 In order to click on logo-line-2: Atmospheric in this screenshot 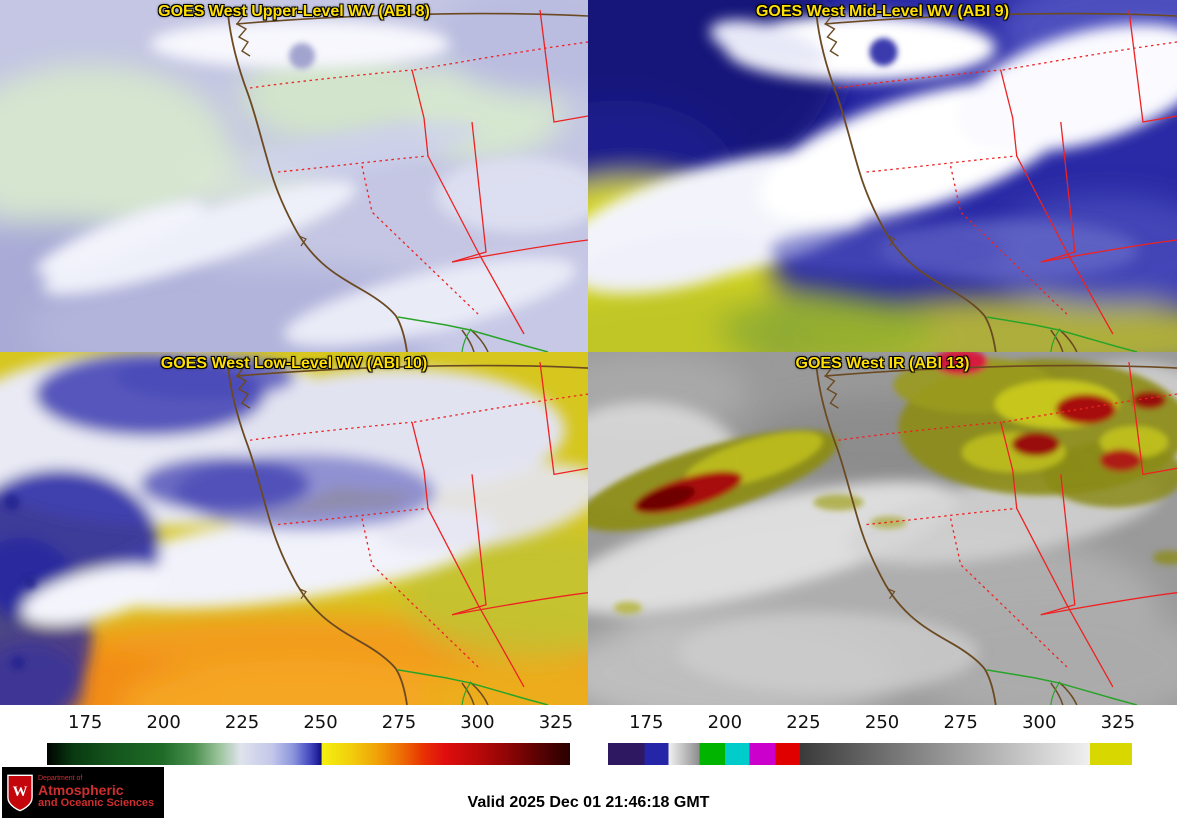, I will do `click(81, 789)`.